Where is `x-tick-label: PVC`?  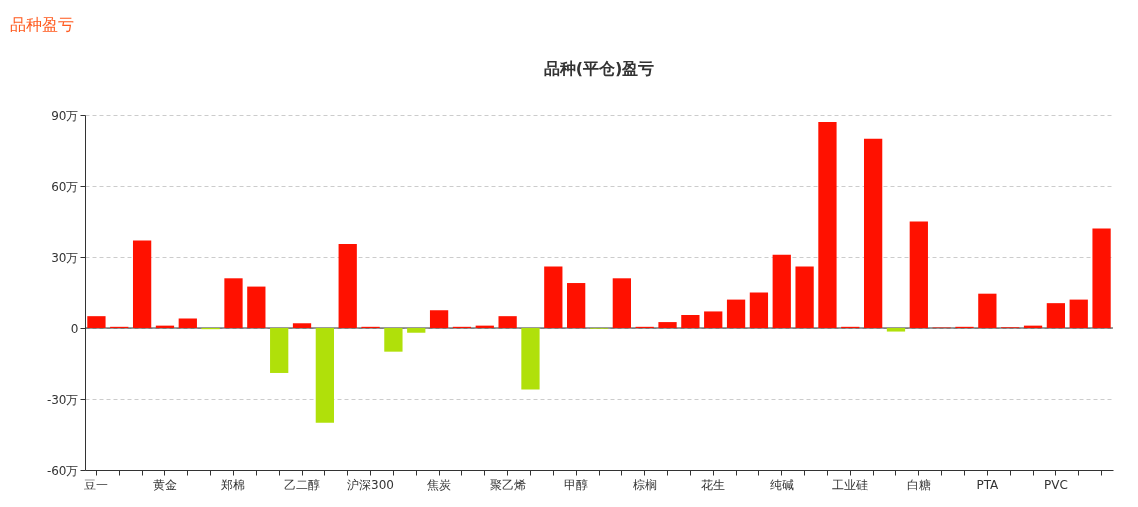 x-tick-label: PVC is located at coordinates (1055, 484).